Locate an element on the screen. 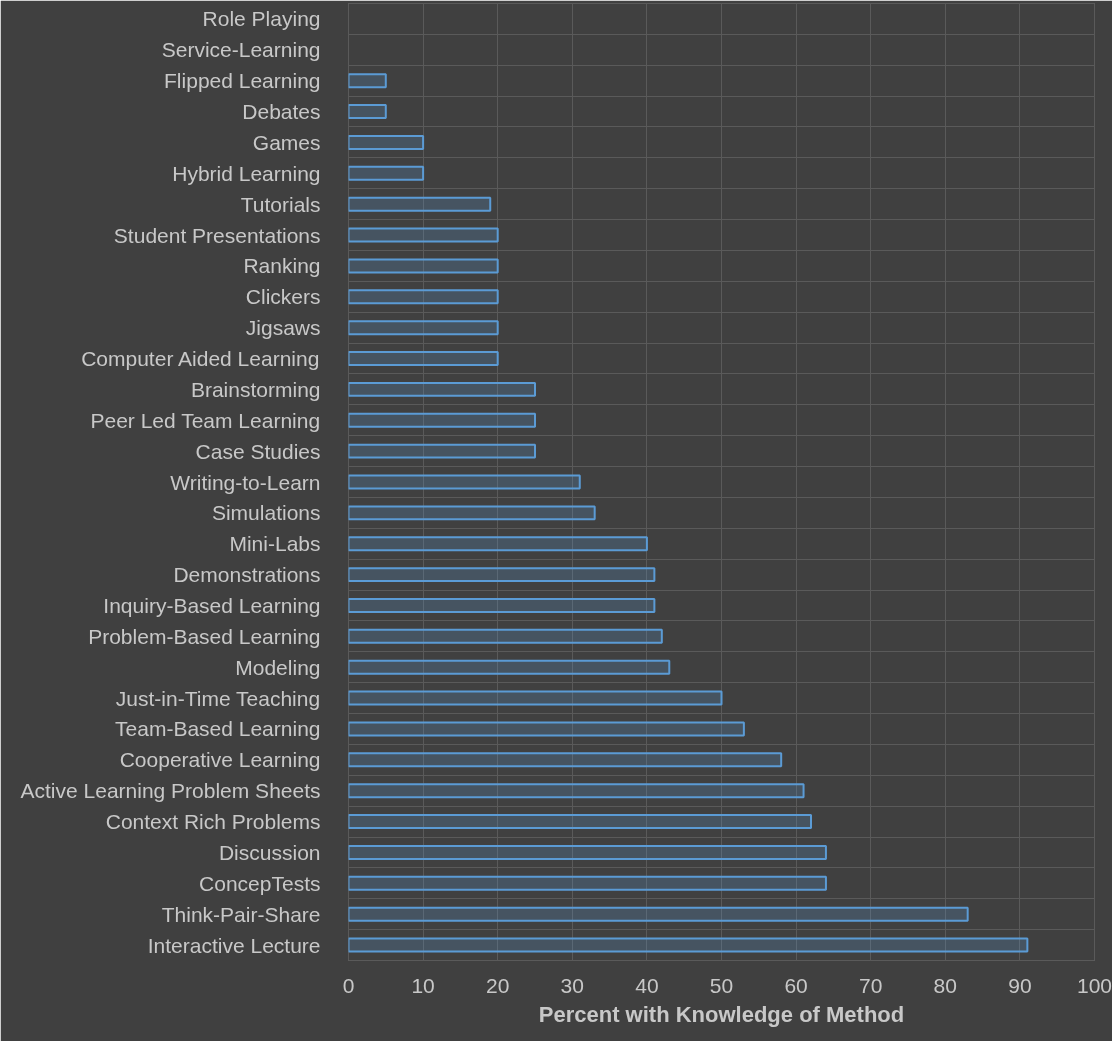  y-tick-label: Computer Aided Learning is located at coordinates (200, 359).